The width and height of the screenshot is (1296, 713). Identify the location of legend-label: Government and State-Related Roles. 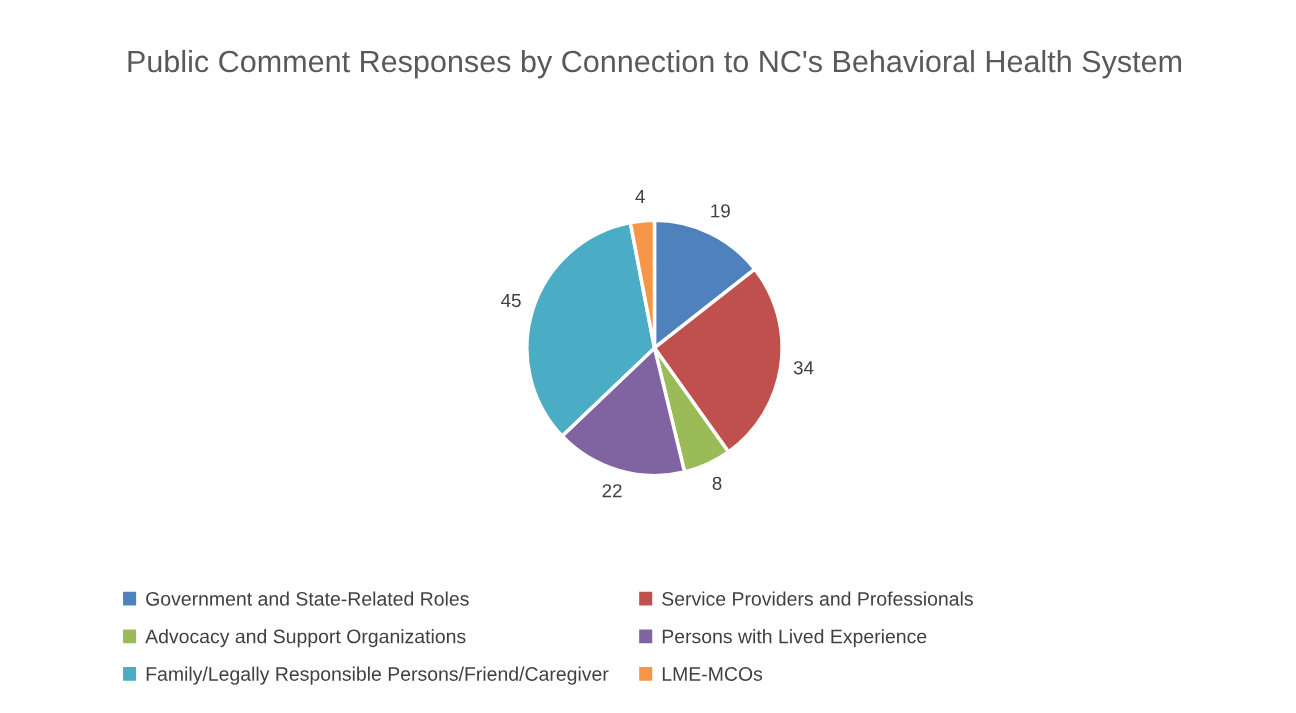
(307, 598).